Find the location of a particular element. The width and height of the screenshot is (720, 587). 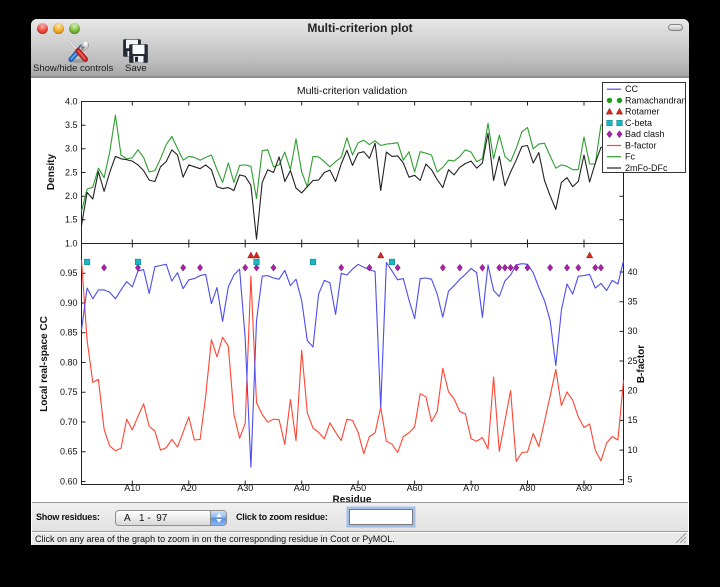

svg-text: 0.95 is located at coordinates (69, 273).